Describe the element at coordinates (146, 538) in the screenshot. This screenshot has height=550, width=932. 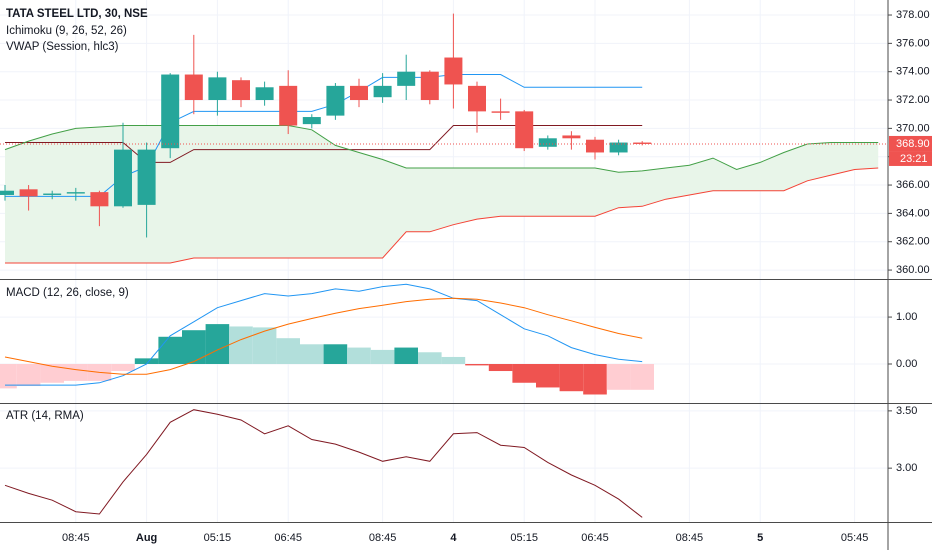
I see `x-tick-label: Aug` at that location.